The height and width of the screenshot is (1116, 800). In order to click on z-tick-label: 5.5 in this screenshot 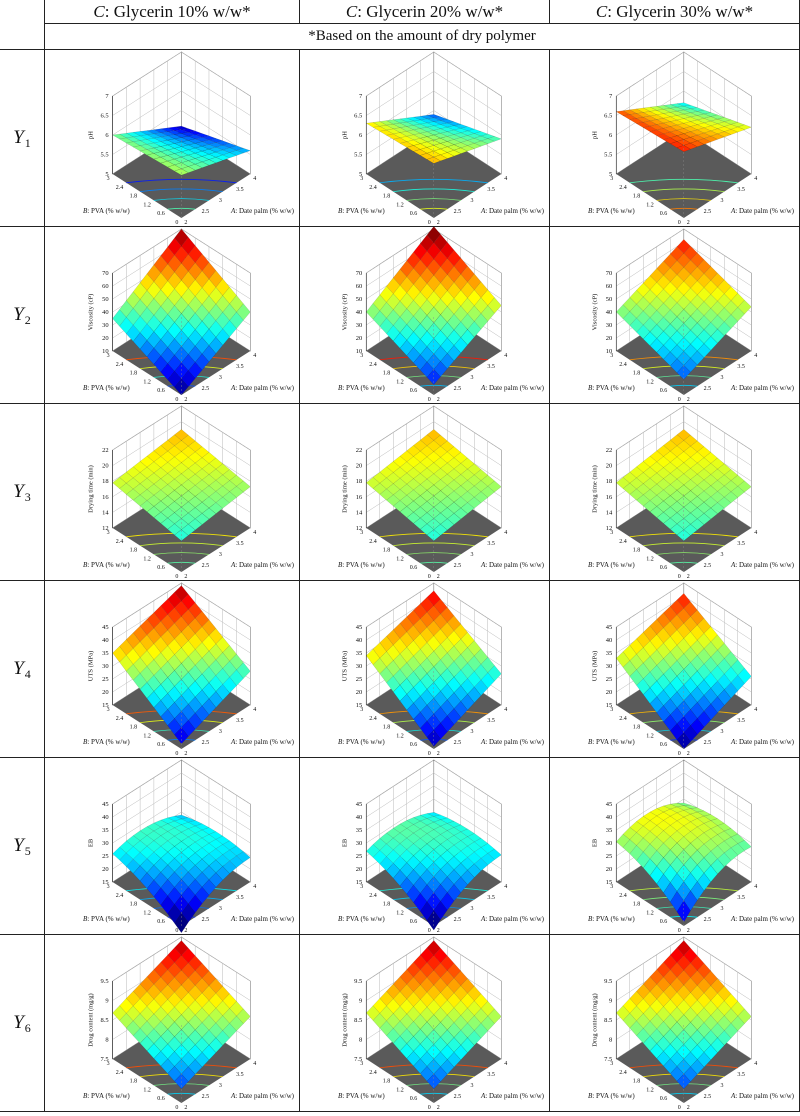, I will do `click(104, 155)`.